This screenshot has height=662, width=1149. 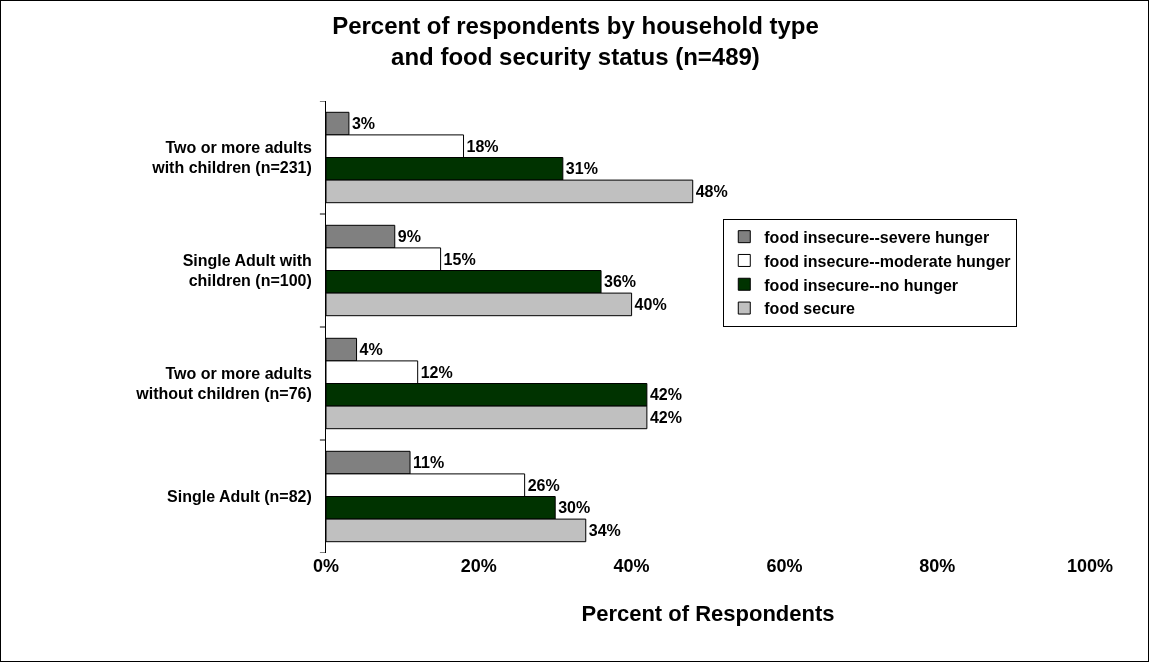 I want to click on x-tick-label: 60%, so click(x=784, y=566).